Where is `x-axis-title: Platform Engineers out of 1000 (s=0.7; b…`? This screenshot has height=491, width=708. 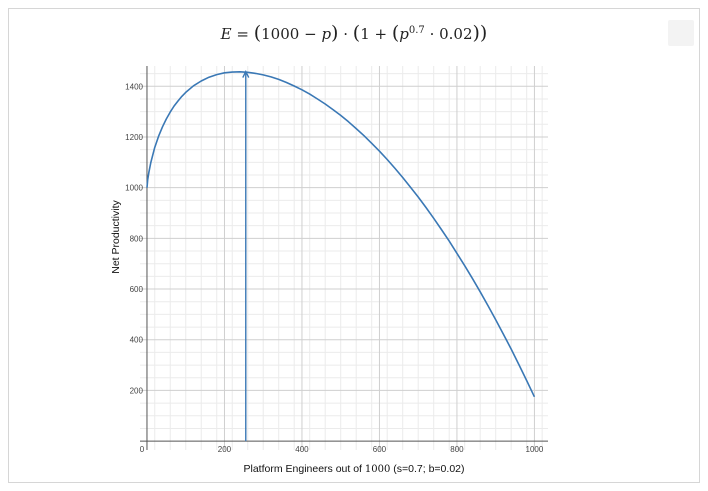 x-axis-title: Platform Engineers out of 1000 (s=0.7; b… is located at coordinates (354, 469).